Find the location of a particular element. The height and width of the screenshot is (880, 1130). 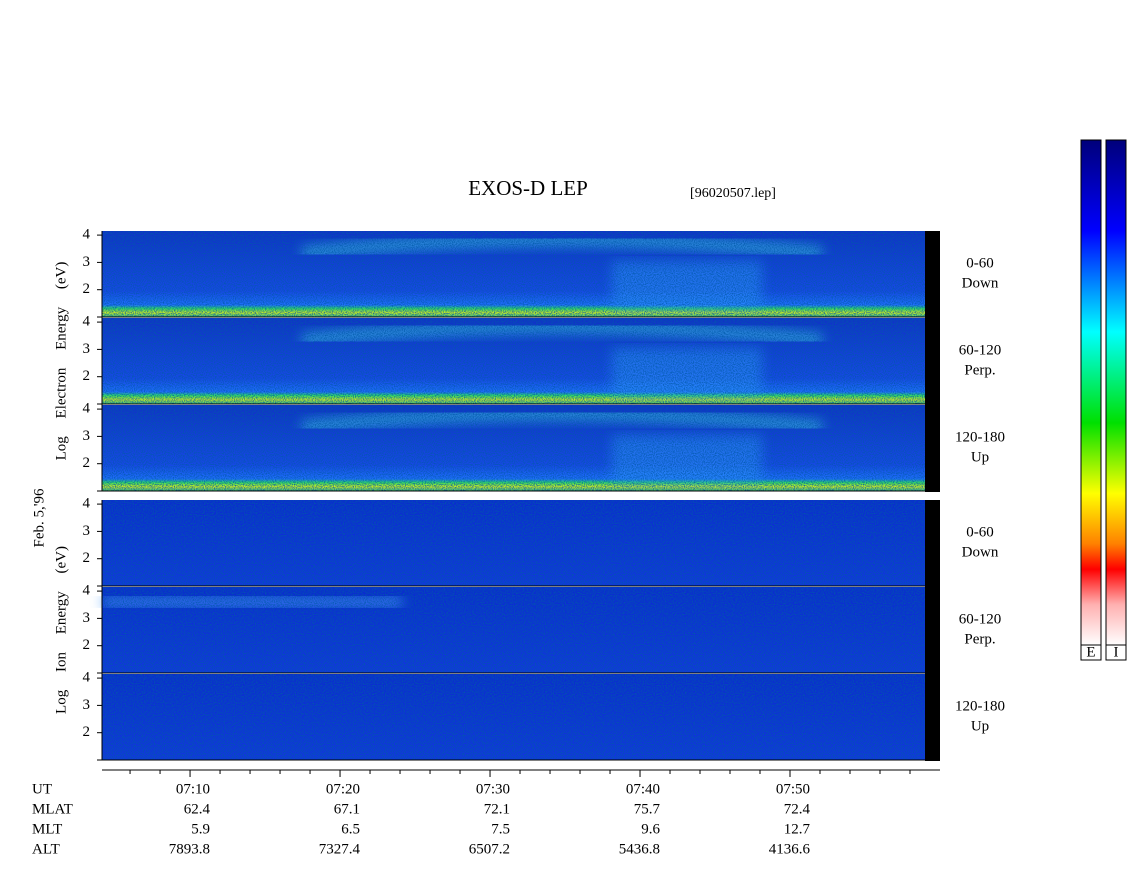

colorbar-label: I is located at coordinates (1116, 652).